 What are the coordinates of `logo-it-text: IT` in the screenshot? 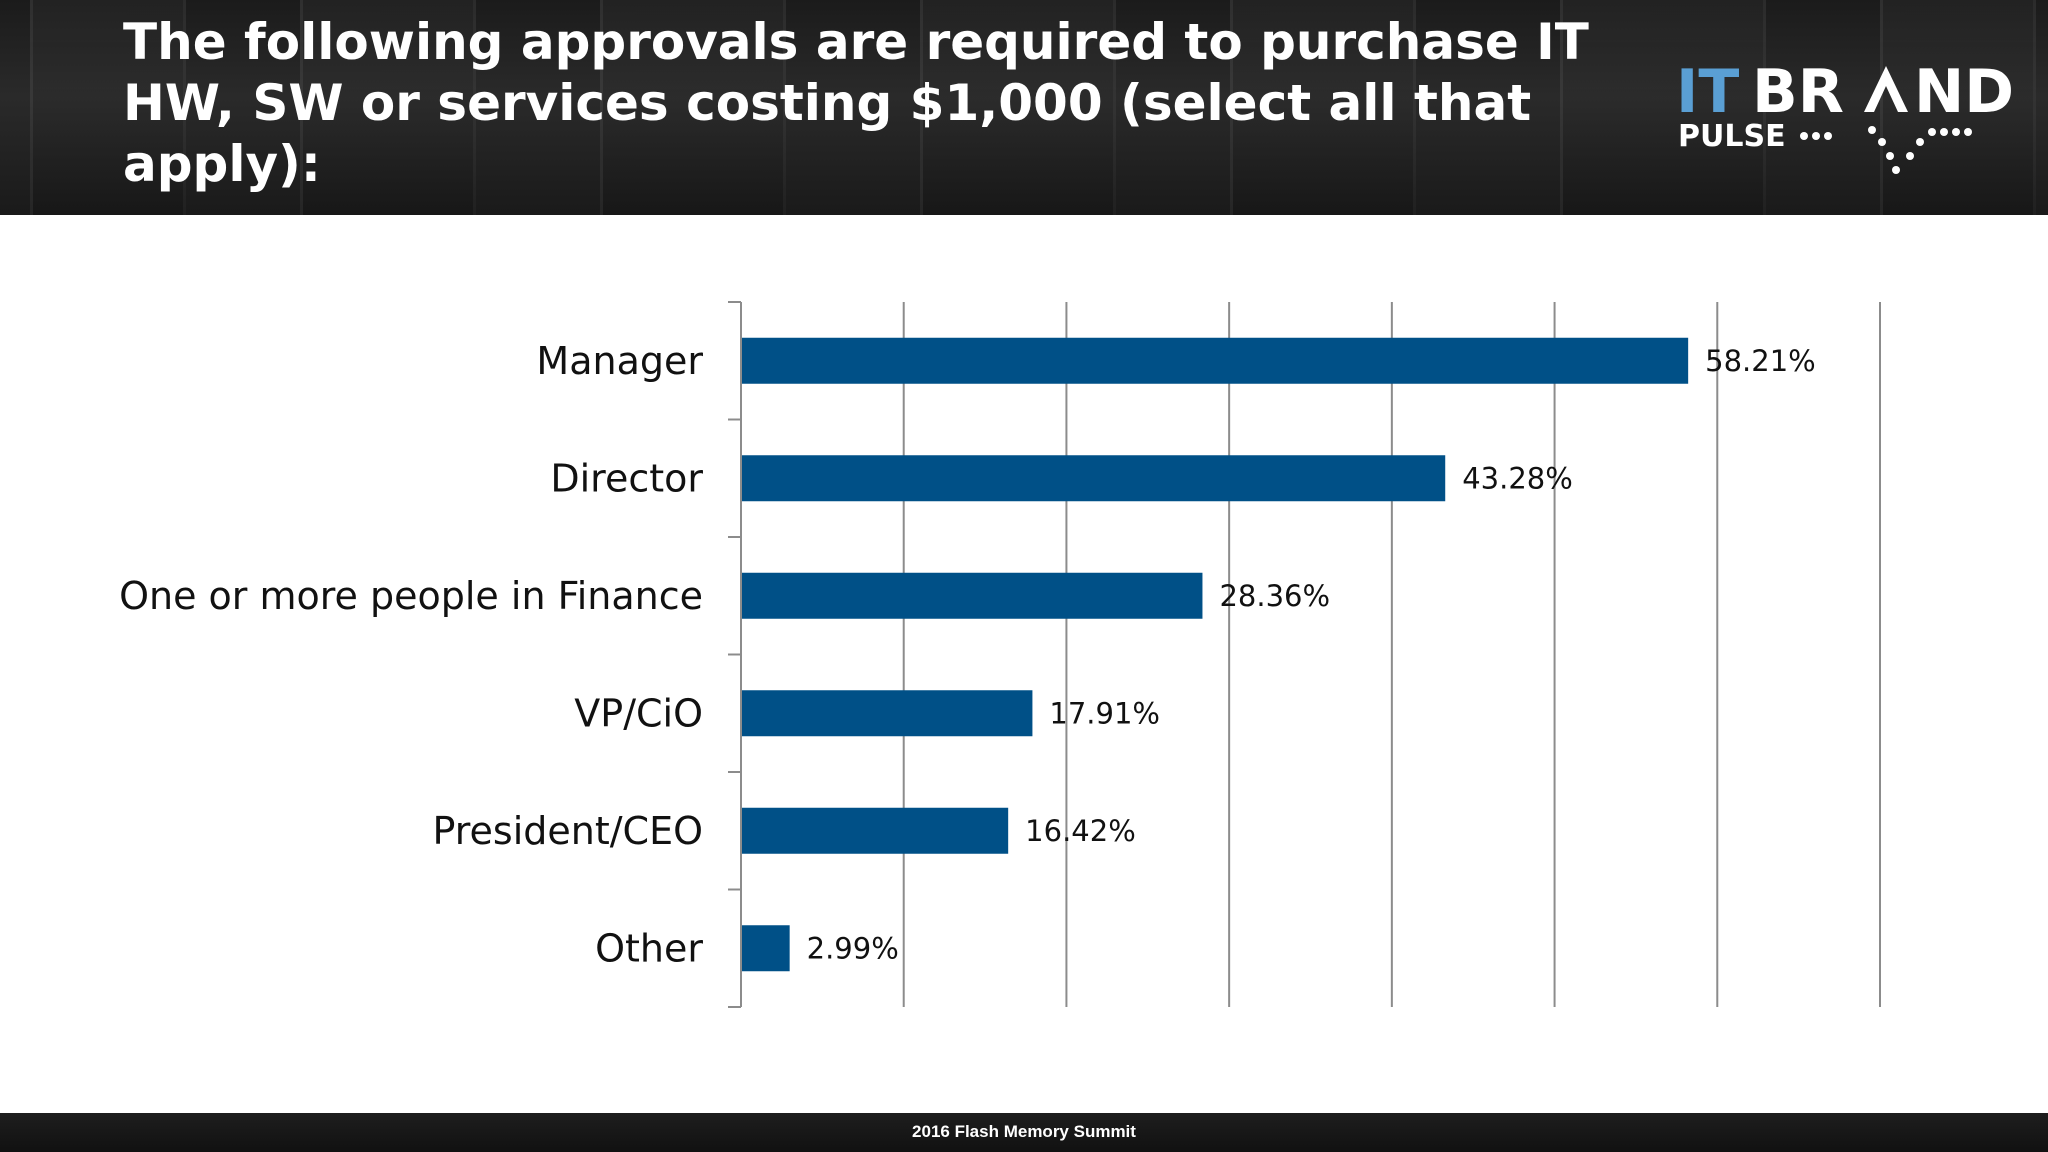 It's located at (1707, 92).